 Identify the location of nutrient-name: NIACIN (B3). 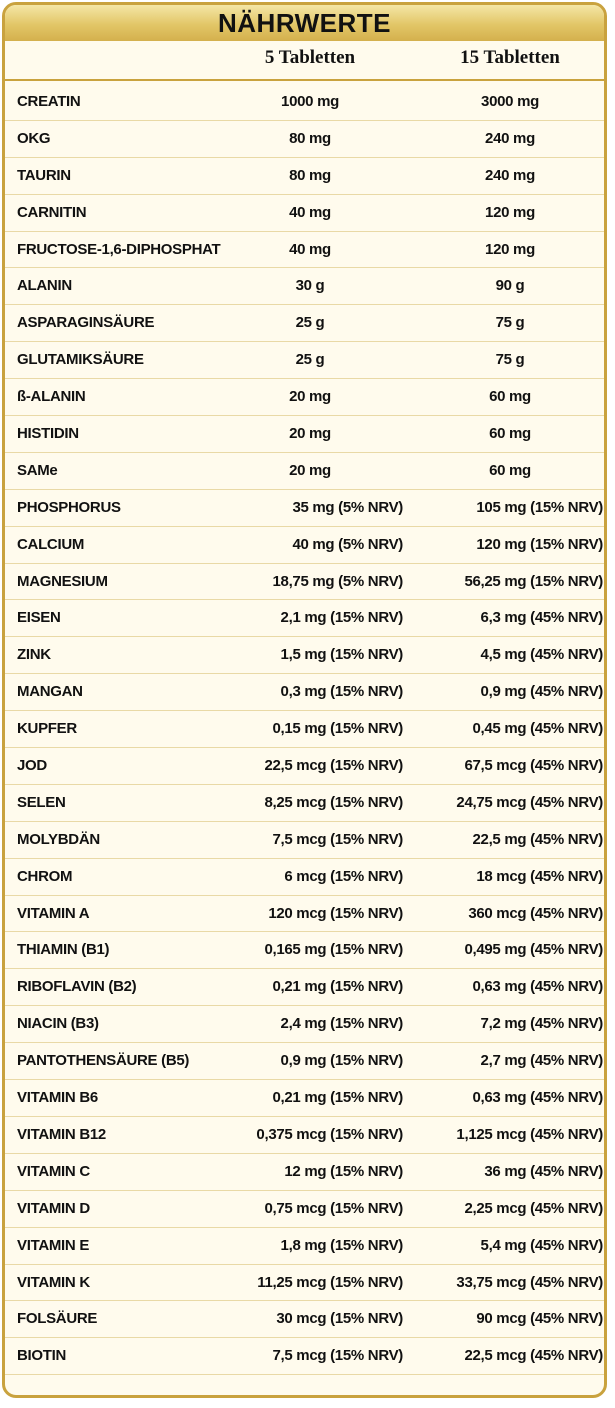
(58, 1024).